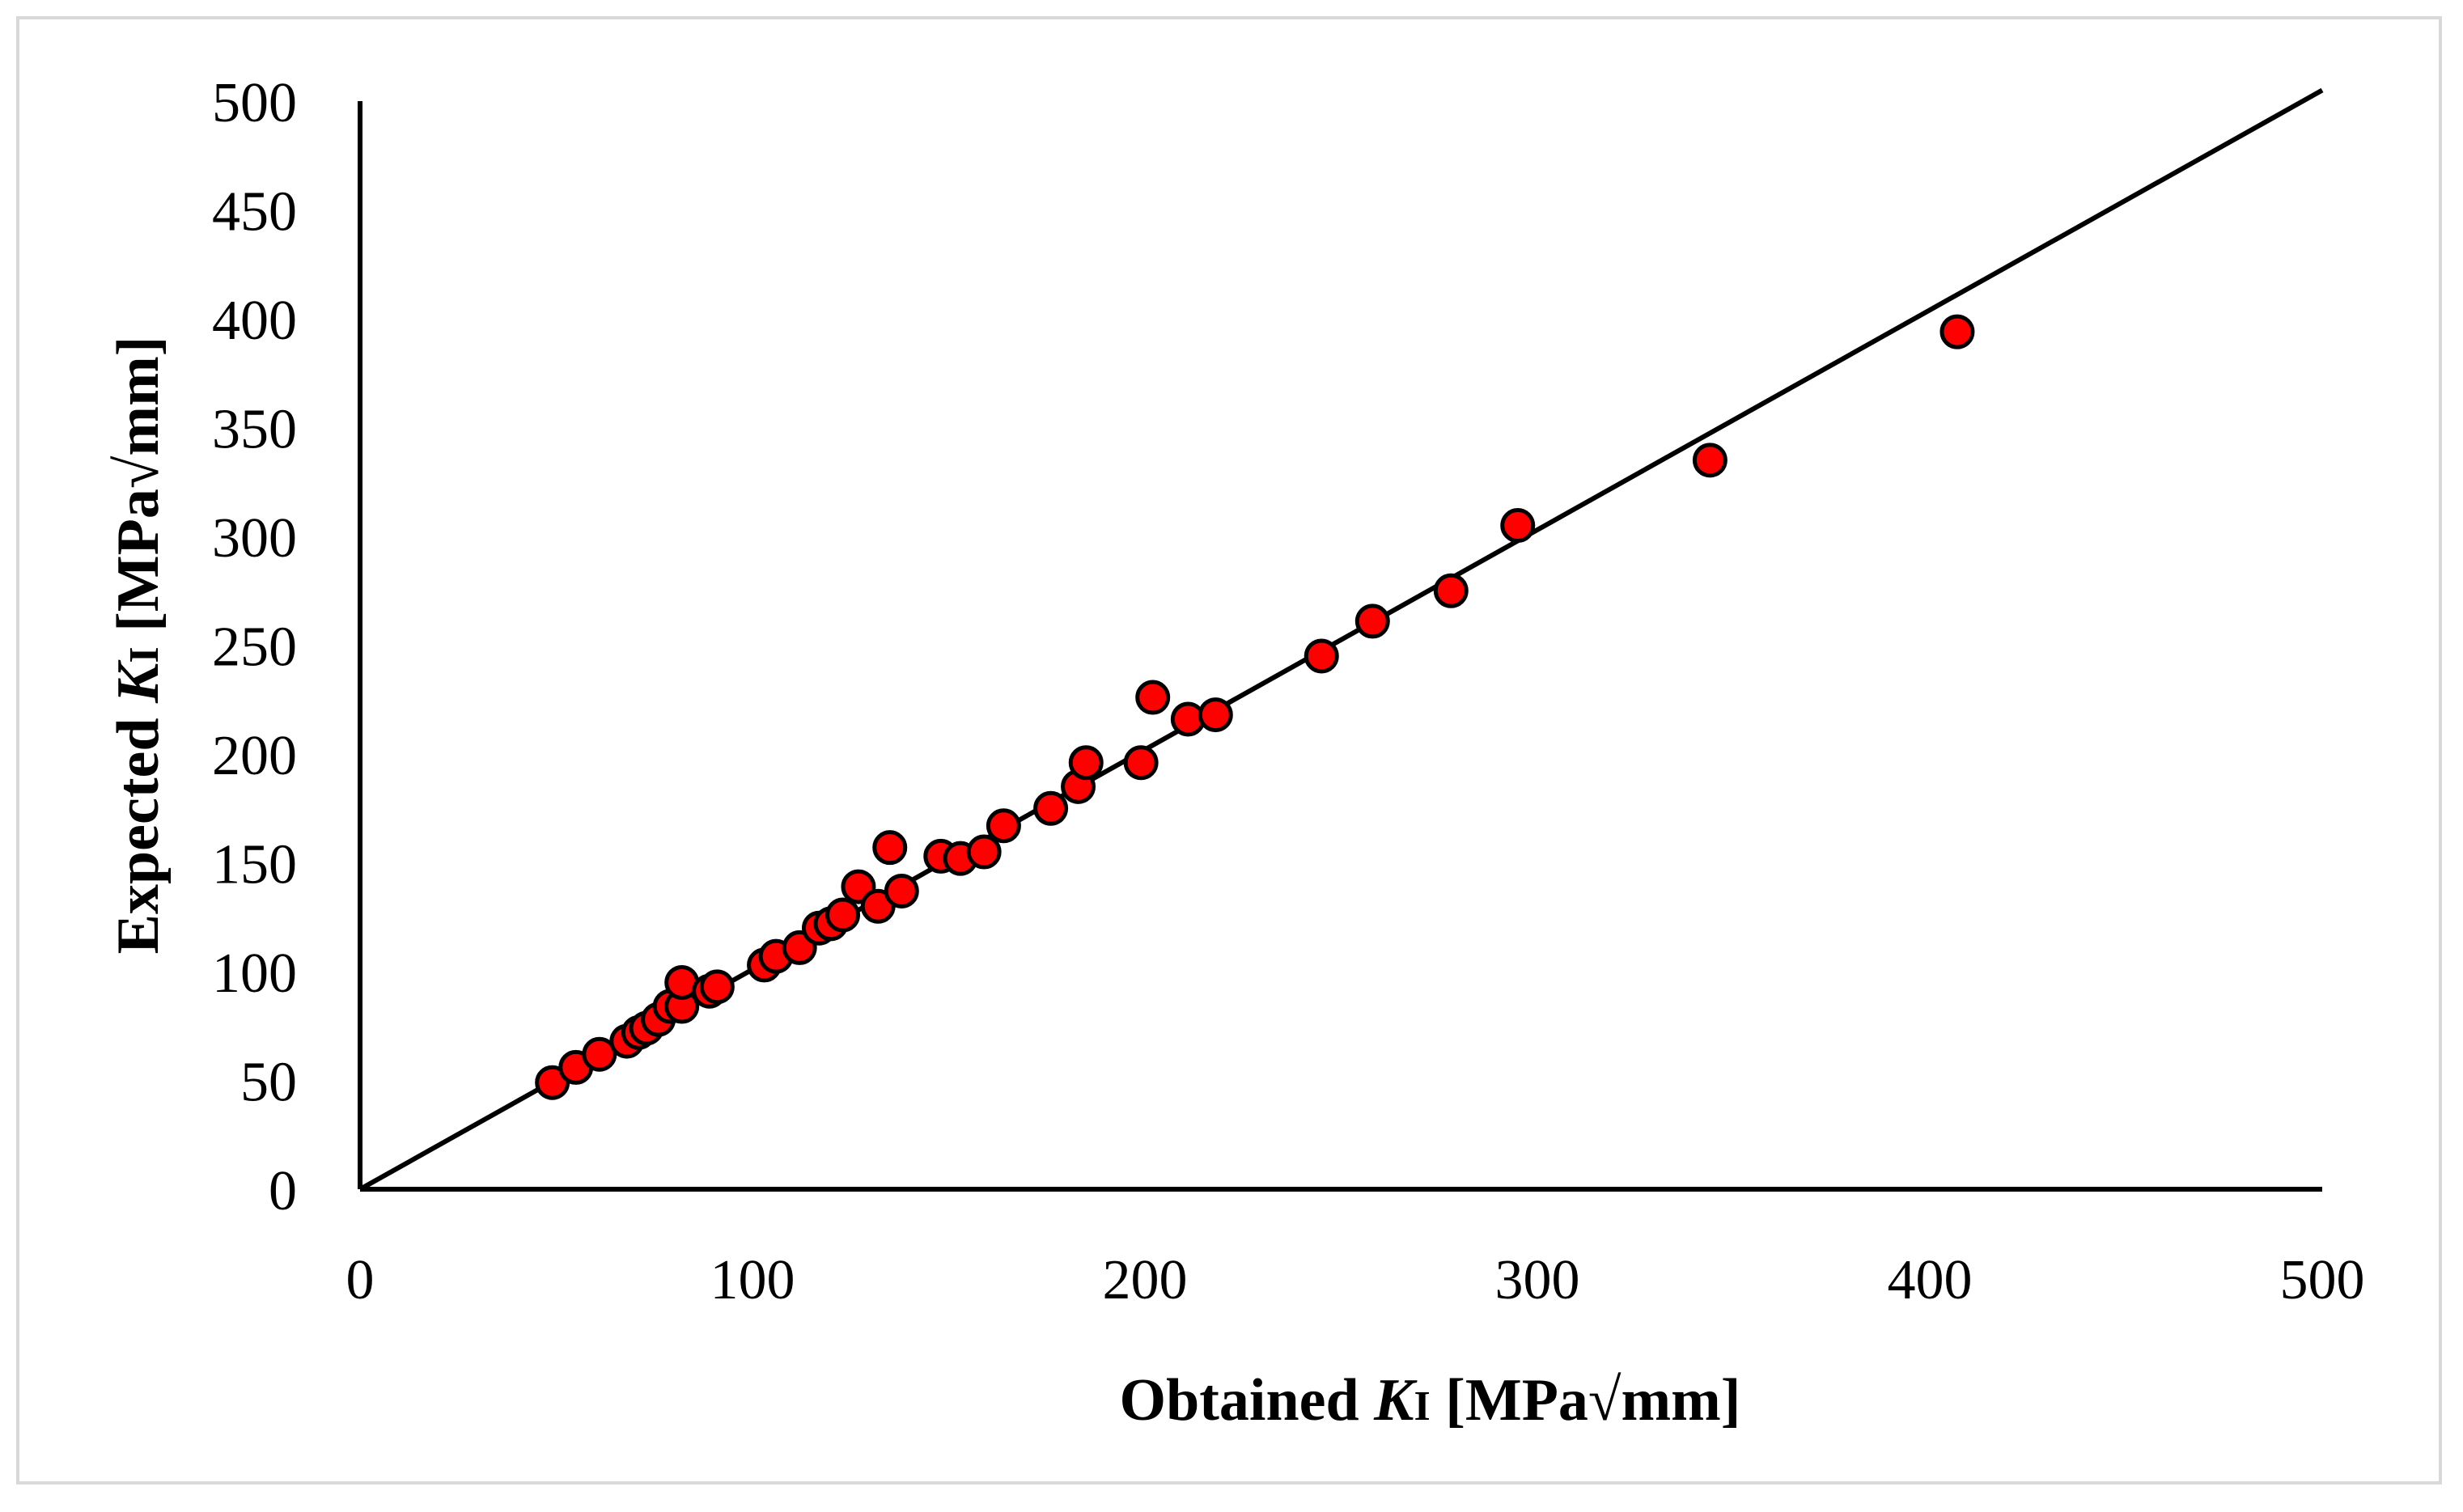 This screenshot has height=1512, width=2463. Describe the element at coordinates (254, 756) in the screenshot. I see `y-tick-label: 200` at that location.